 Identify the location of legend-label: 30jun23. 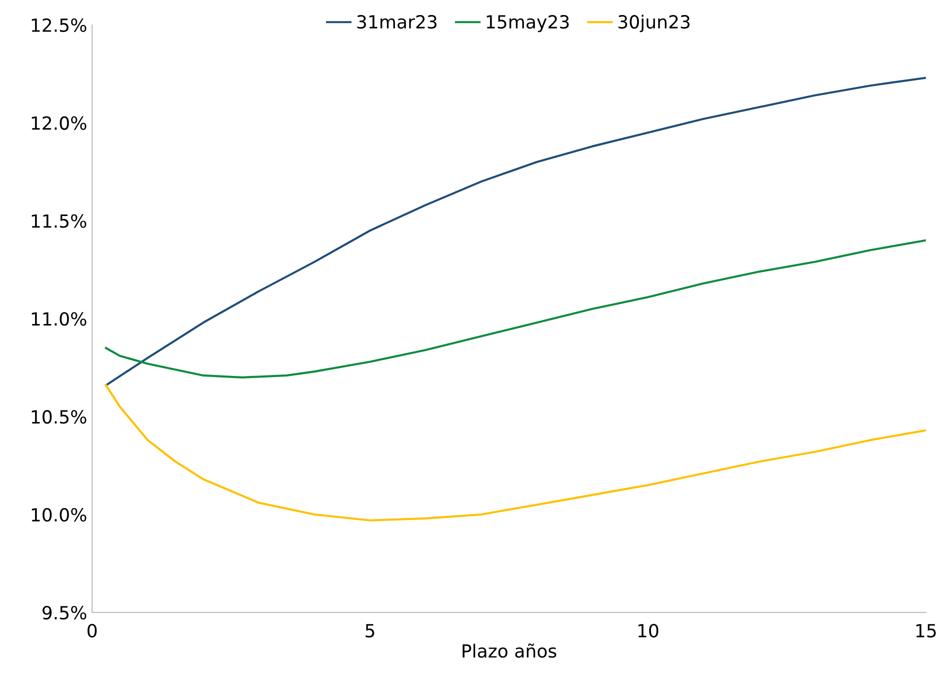
(654, 23).